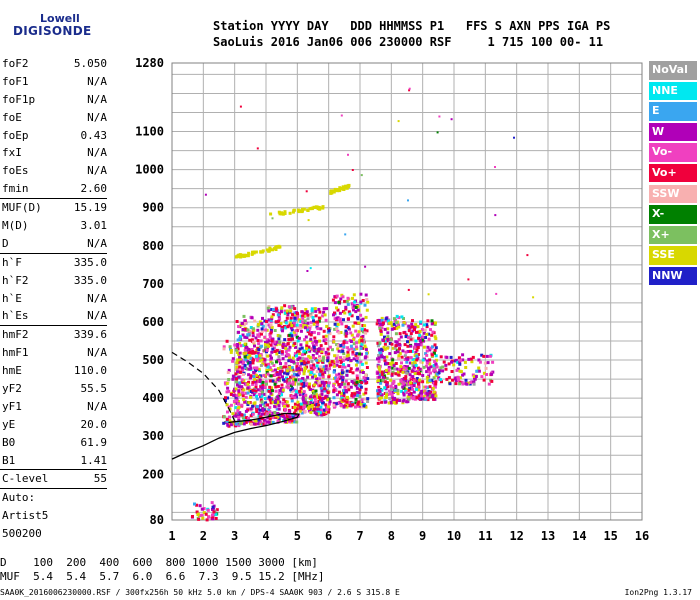 Image resolution: width=700 pixels, height=600 pixels. What do you see at coordinates (673, 214) in the screenshot?
I see `legend-x-: X-` at bounding box center [673, 214].